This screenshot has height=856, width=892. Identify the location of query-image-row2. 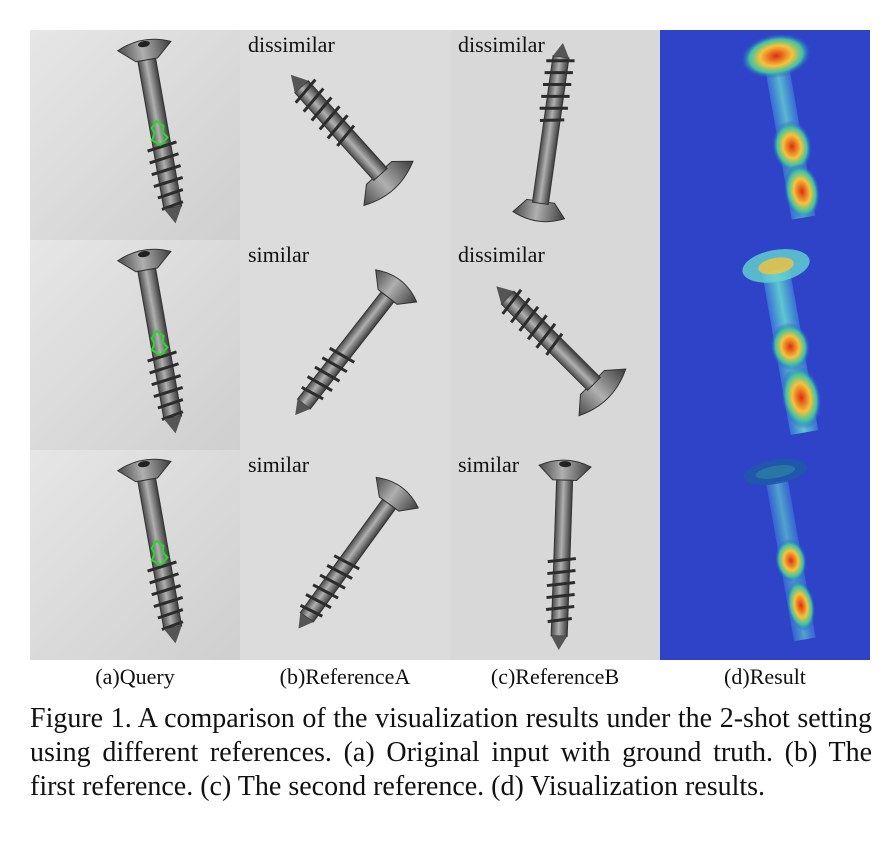
(135, 345).